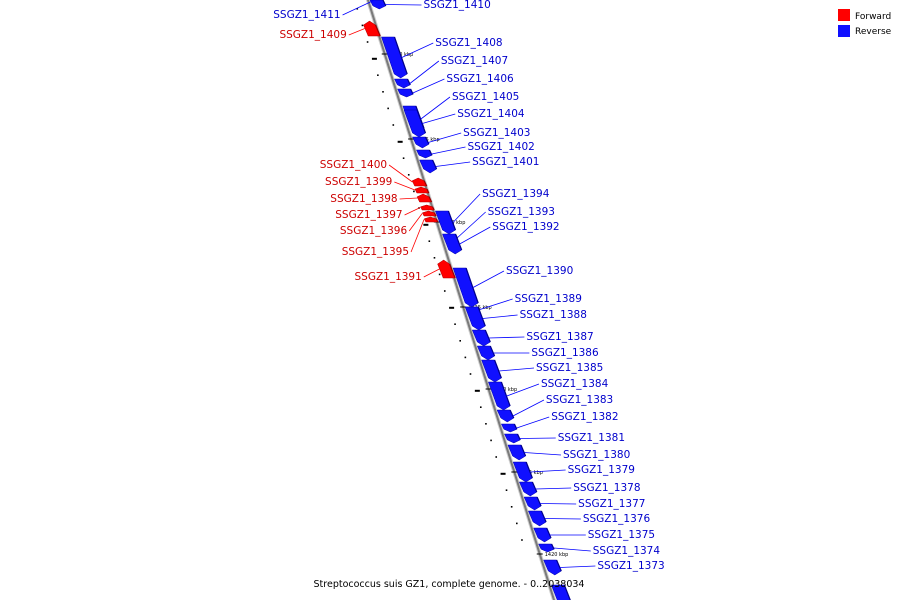 The height and width of the screenshot is (600, 900). What do you see at coordinates (525, 227) in the screenshot?
I see `gene-label: SSGZ1_1392` at bounding box center [525, 227].